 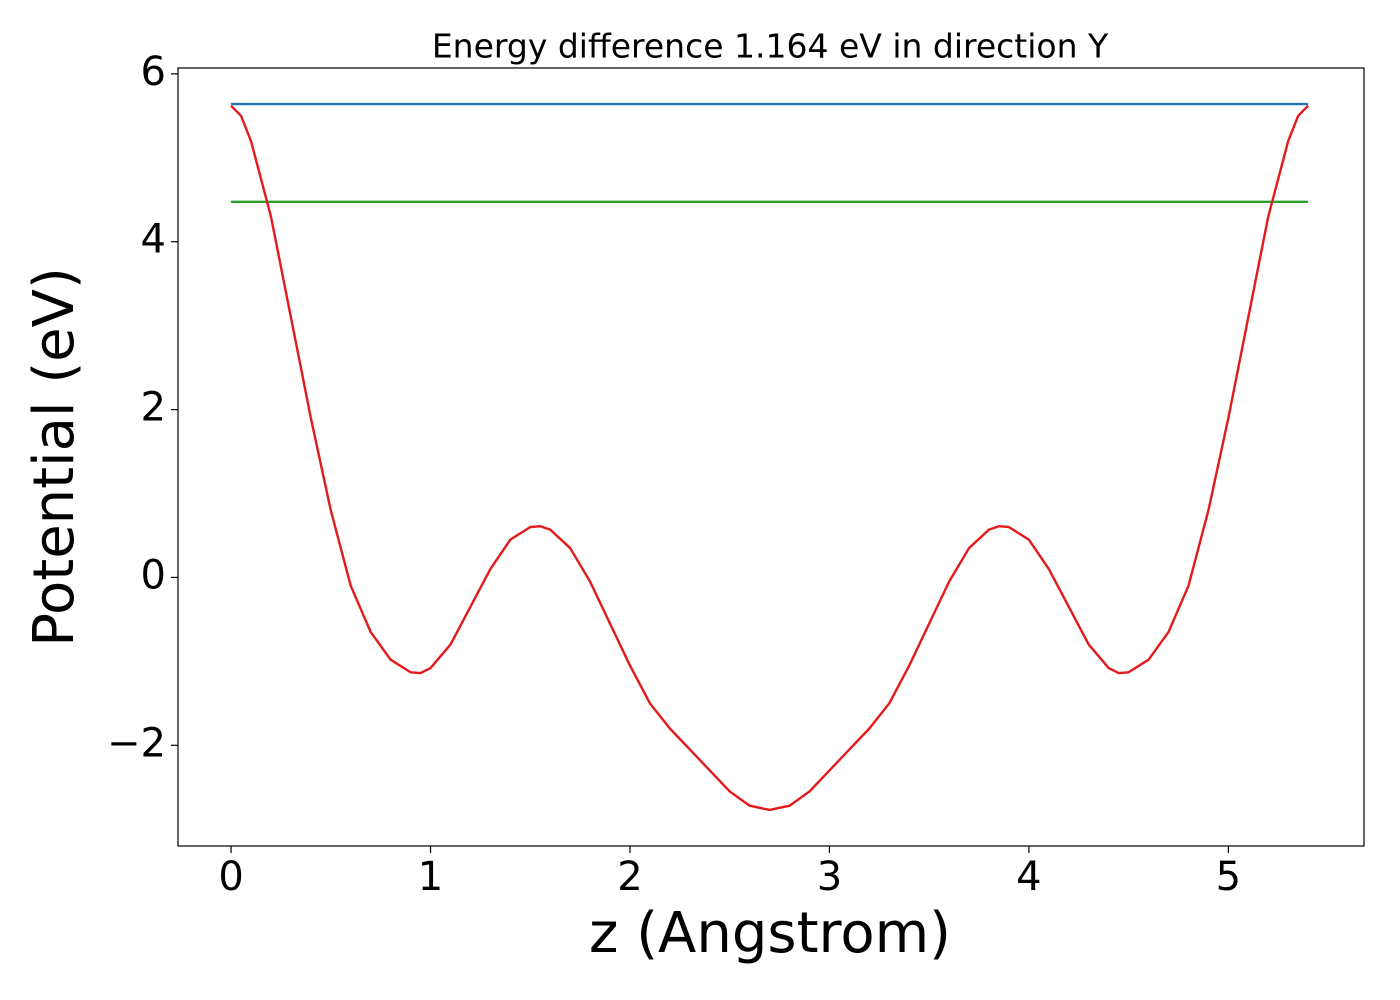 I want to click on x-axis-label: z (Angstrom), so click(x=770, y=933).